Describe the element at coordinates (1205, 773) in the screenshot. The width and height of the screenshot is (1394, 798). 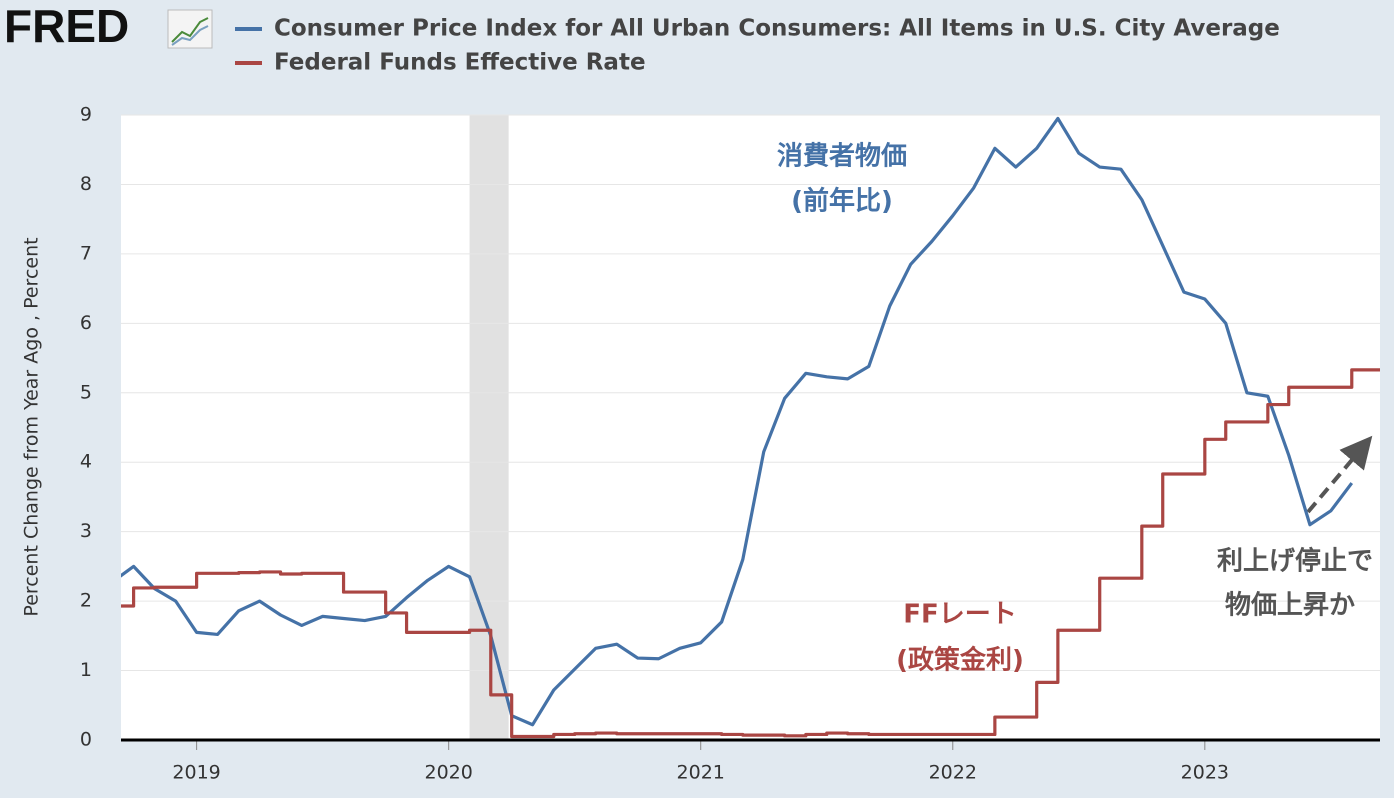
I see `x-tick-label: 2023` at that location.